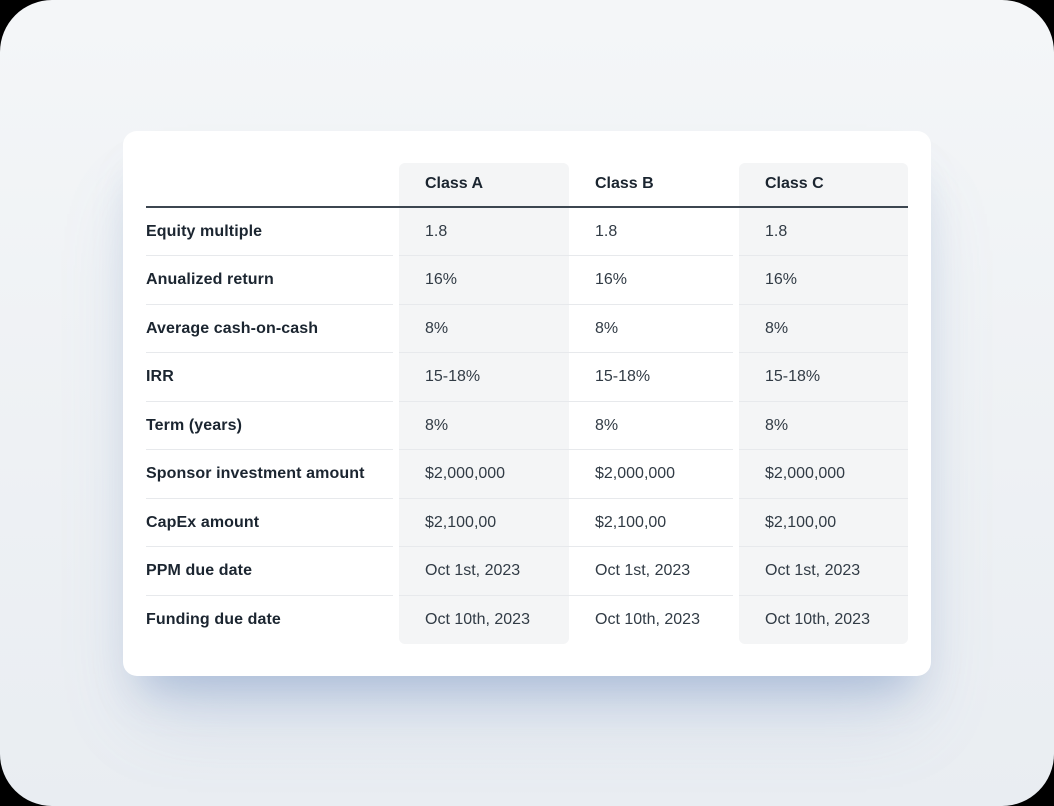 The image size is (1054, 806). I want to click on table-row: IRR 15-18% 15-18% 15-18%, so click(527, 377).